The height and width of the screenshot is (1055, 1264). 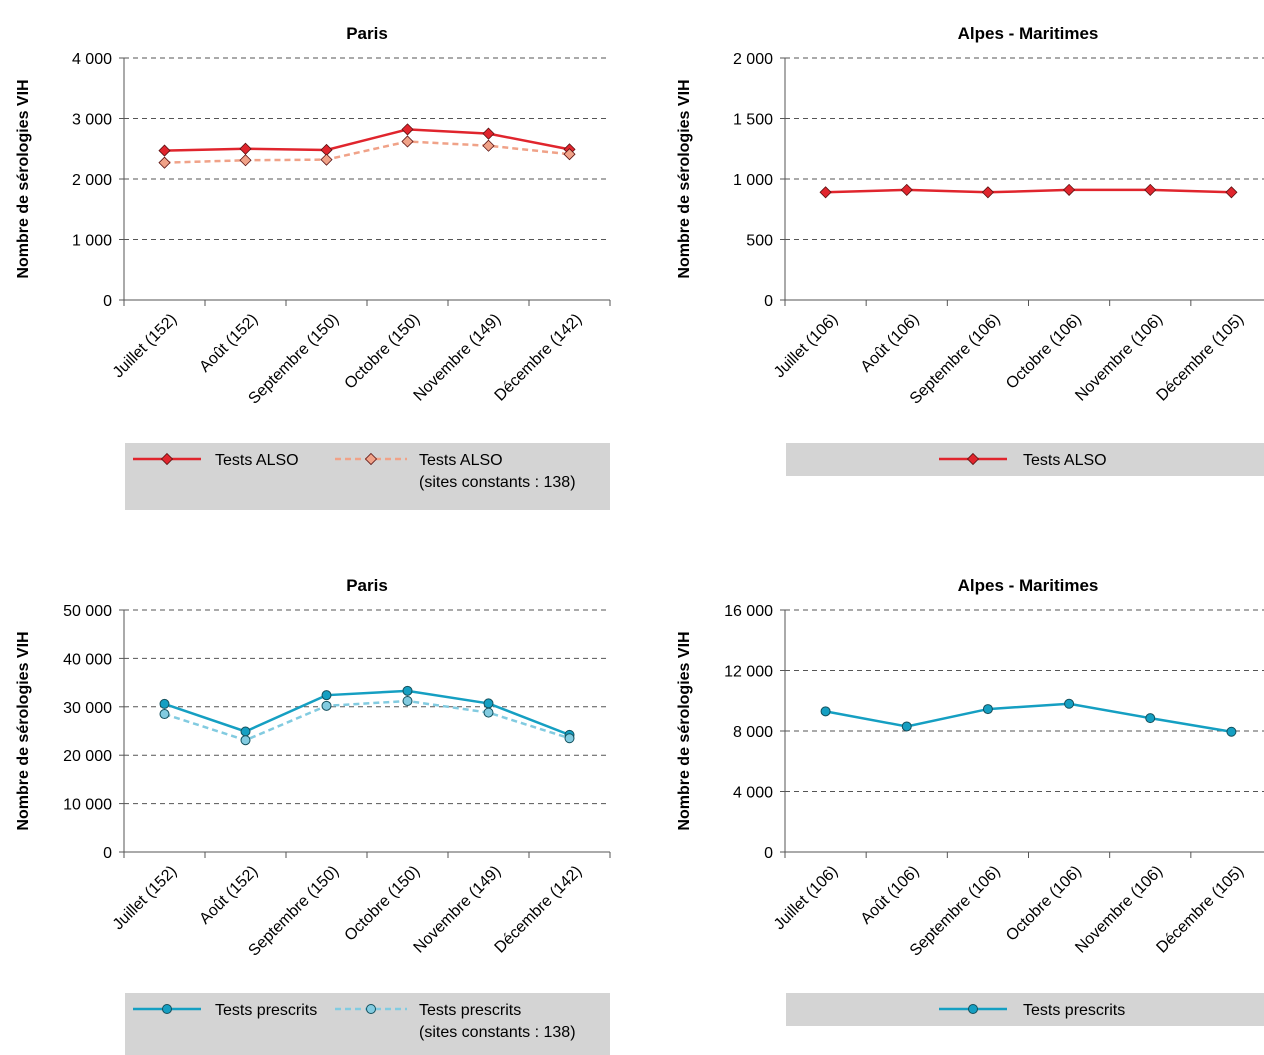 What do you see at coordinates (753, 732) in the screenshot?
I see `y-tick-label: 8 000` at bounding box center [753, 732].